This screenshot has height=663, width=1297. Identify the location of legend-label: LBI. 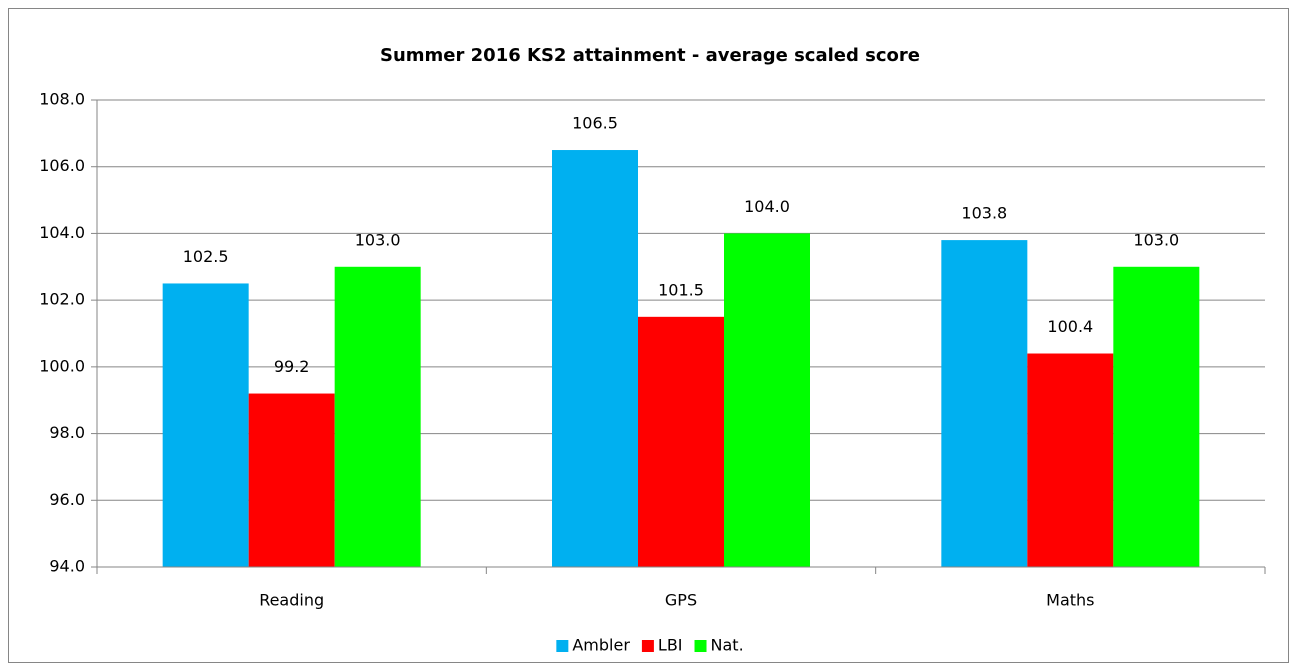
(670, 645).